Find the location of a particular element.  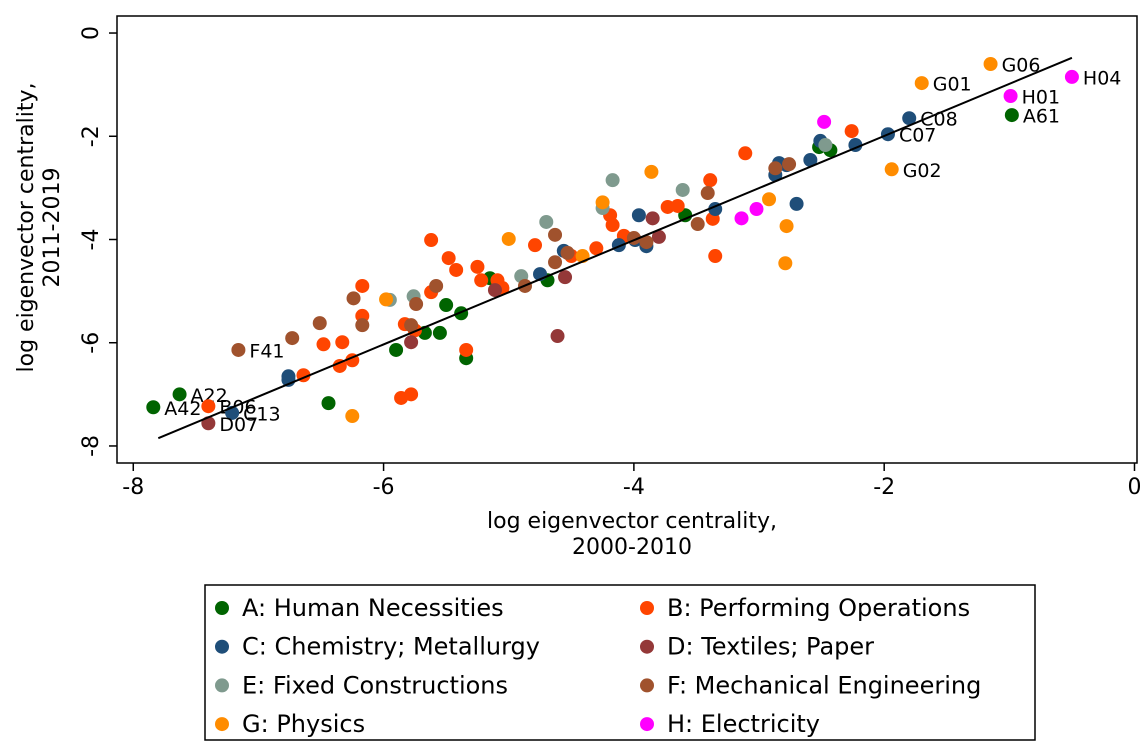

point-label: C08 is located at coordinates (938, 120).